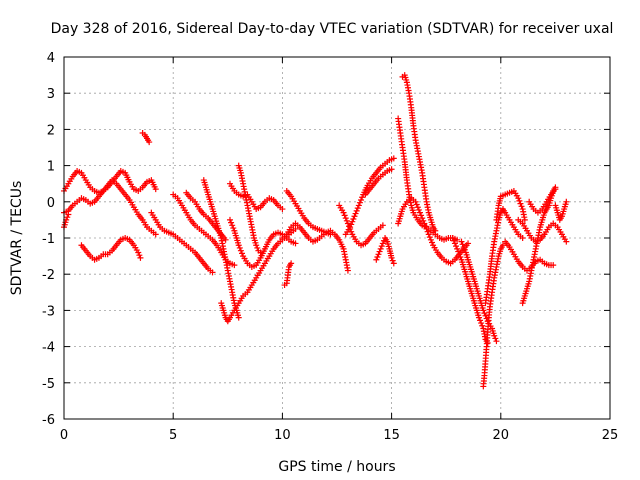 The image size is (640, 480). Describe the element at coordinates (419, 153) in the screenshot. I see `series-arc-v` at that location.